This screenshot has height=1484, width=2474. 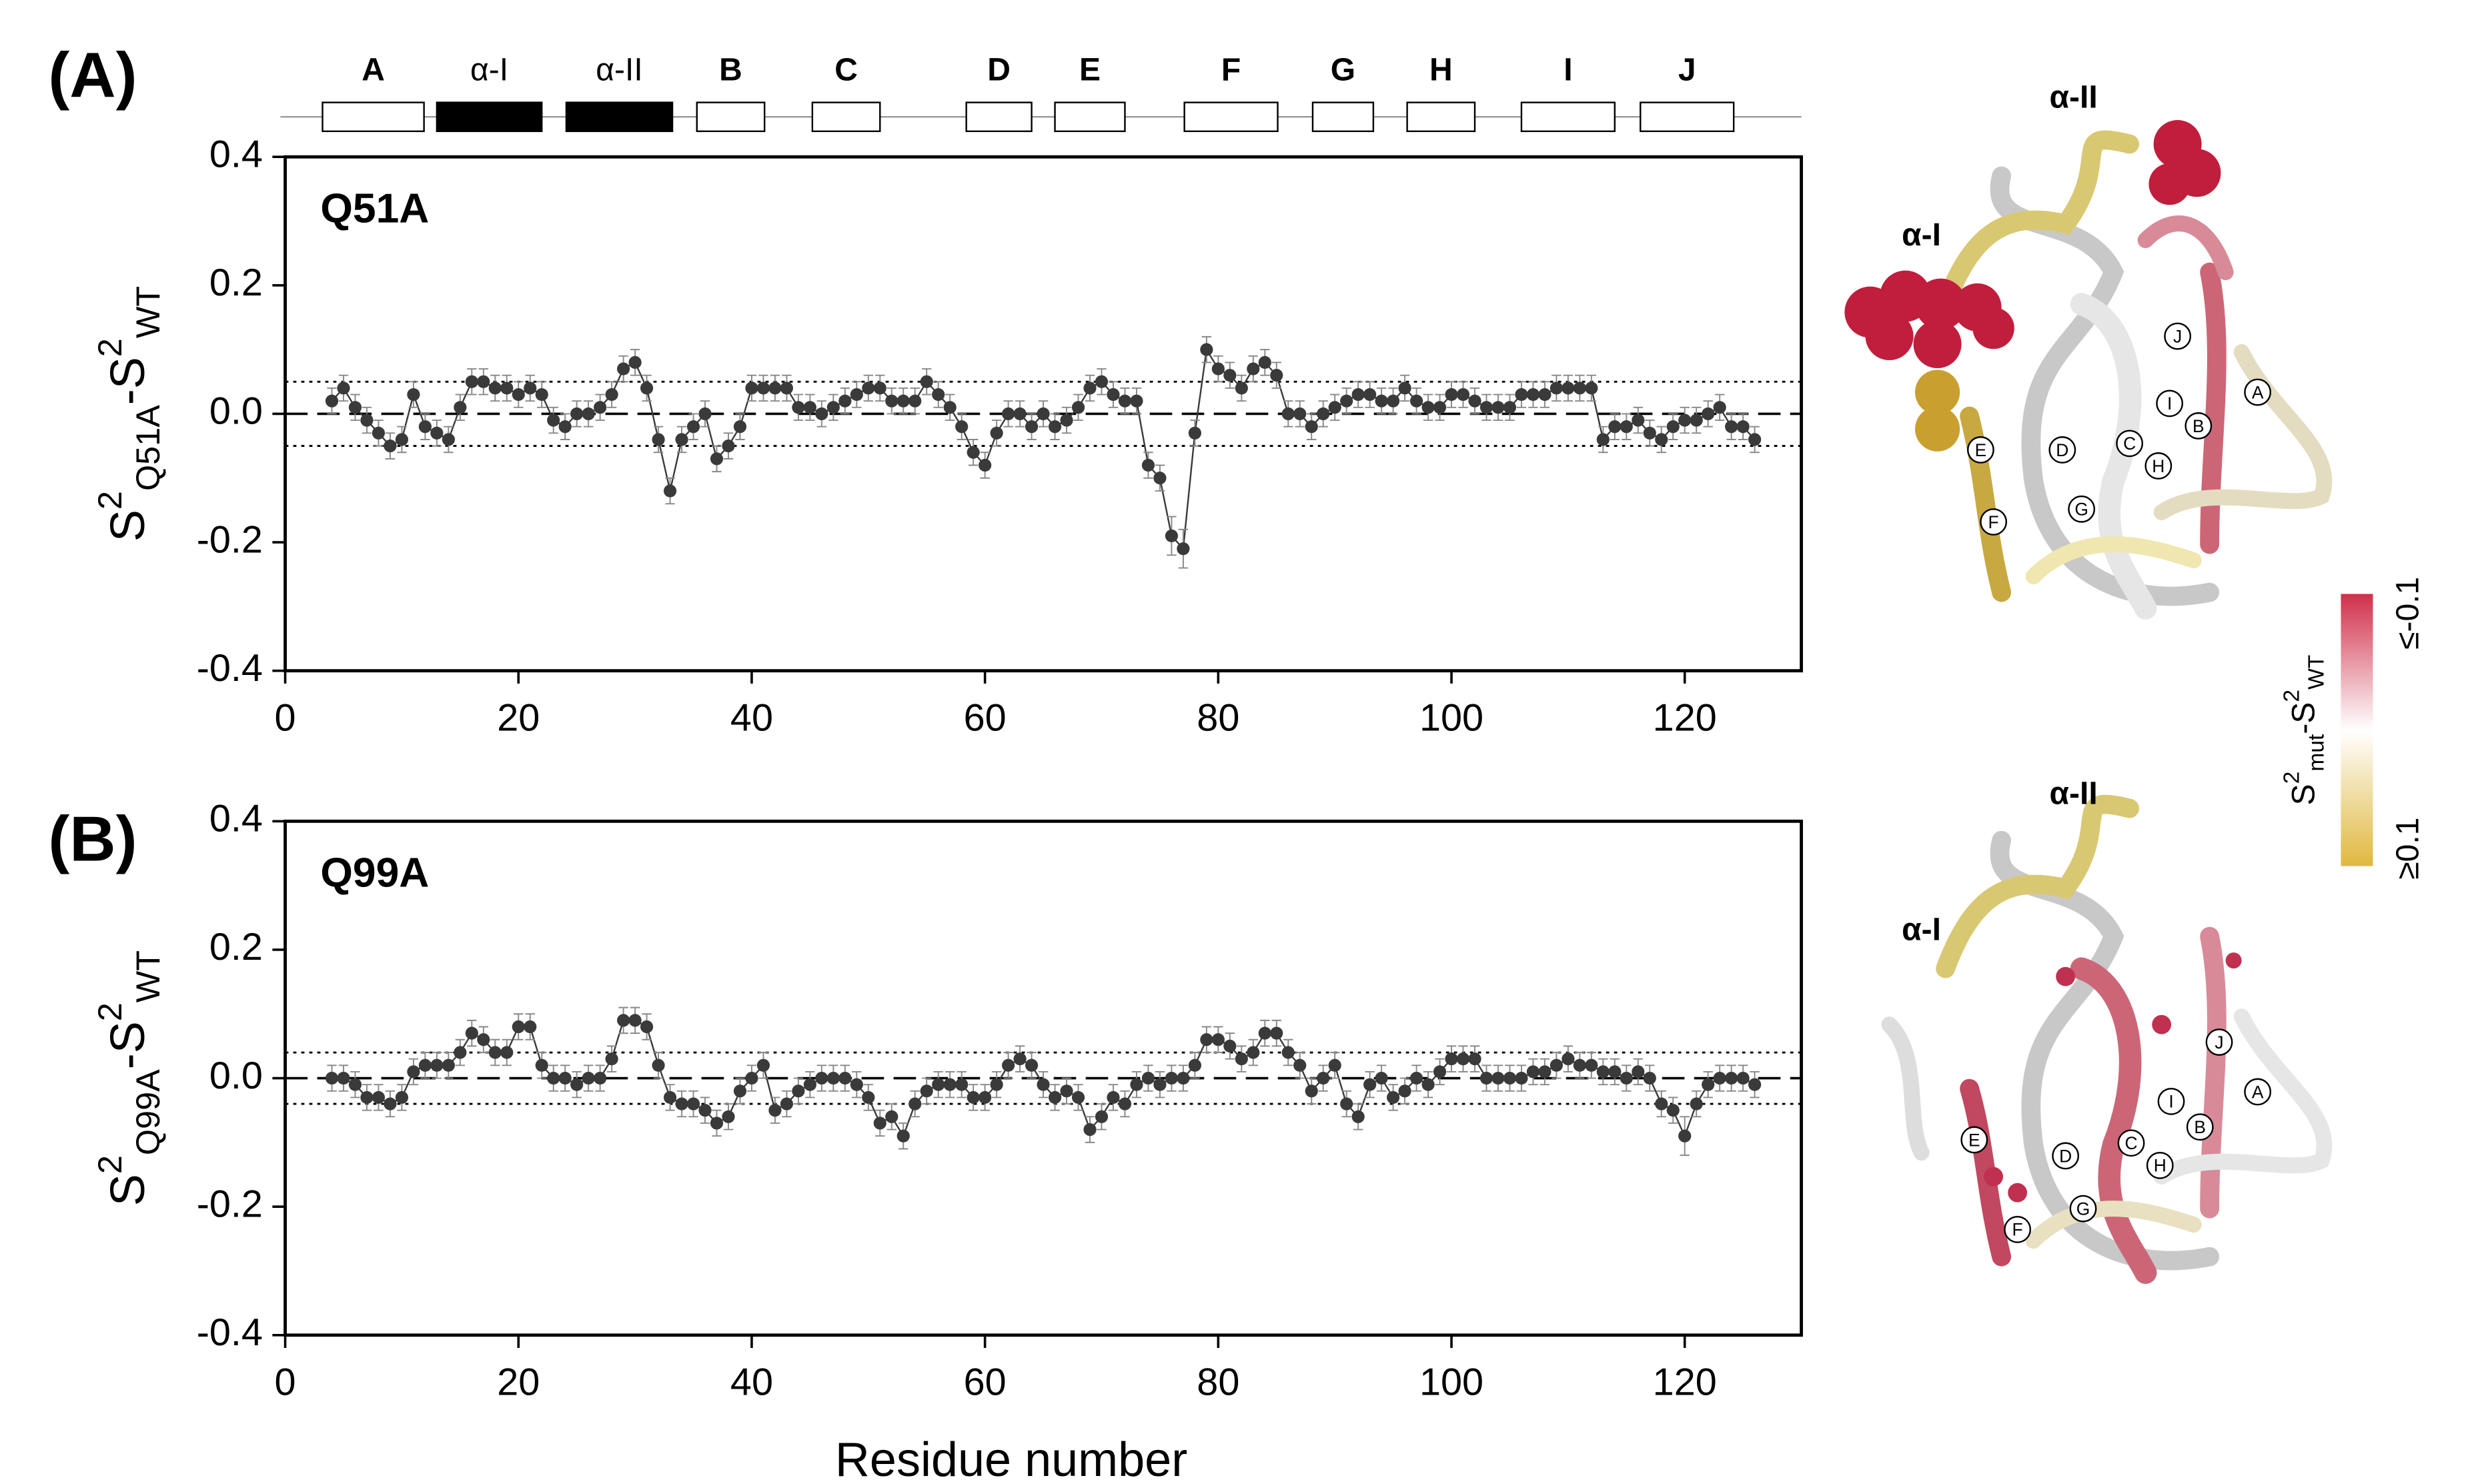 What do you see at coordinates (1687, 70) in the screenshot?
I see `ss-label: J` at bounding box center [1687, 70].